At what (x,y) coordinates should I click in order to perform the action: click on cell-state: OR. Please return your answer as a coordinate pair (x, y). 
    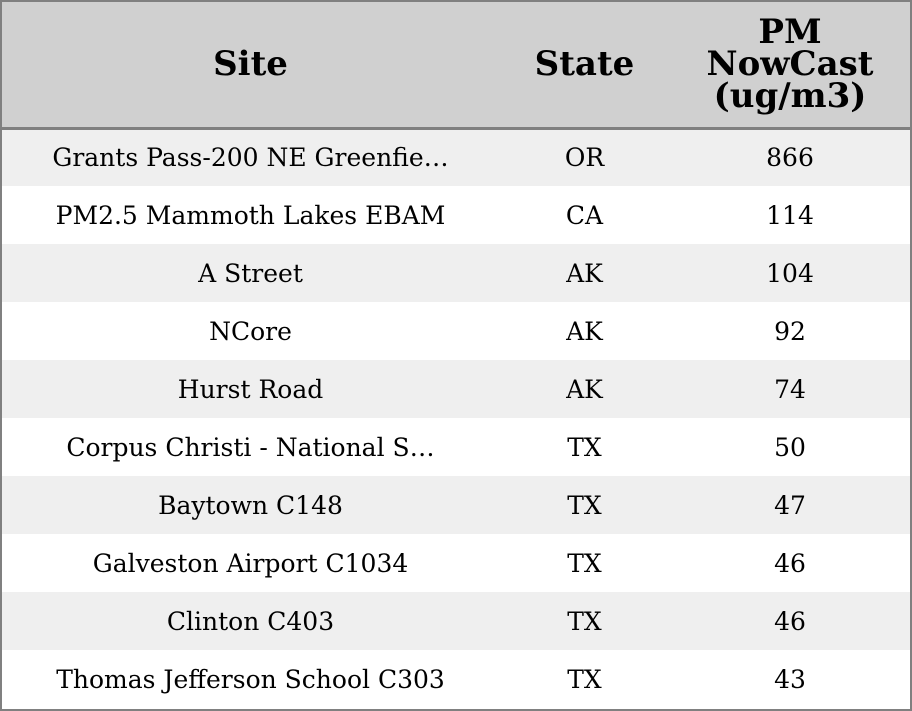
    Looking at the image, I should click on (584, 158).